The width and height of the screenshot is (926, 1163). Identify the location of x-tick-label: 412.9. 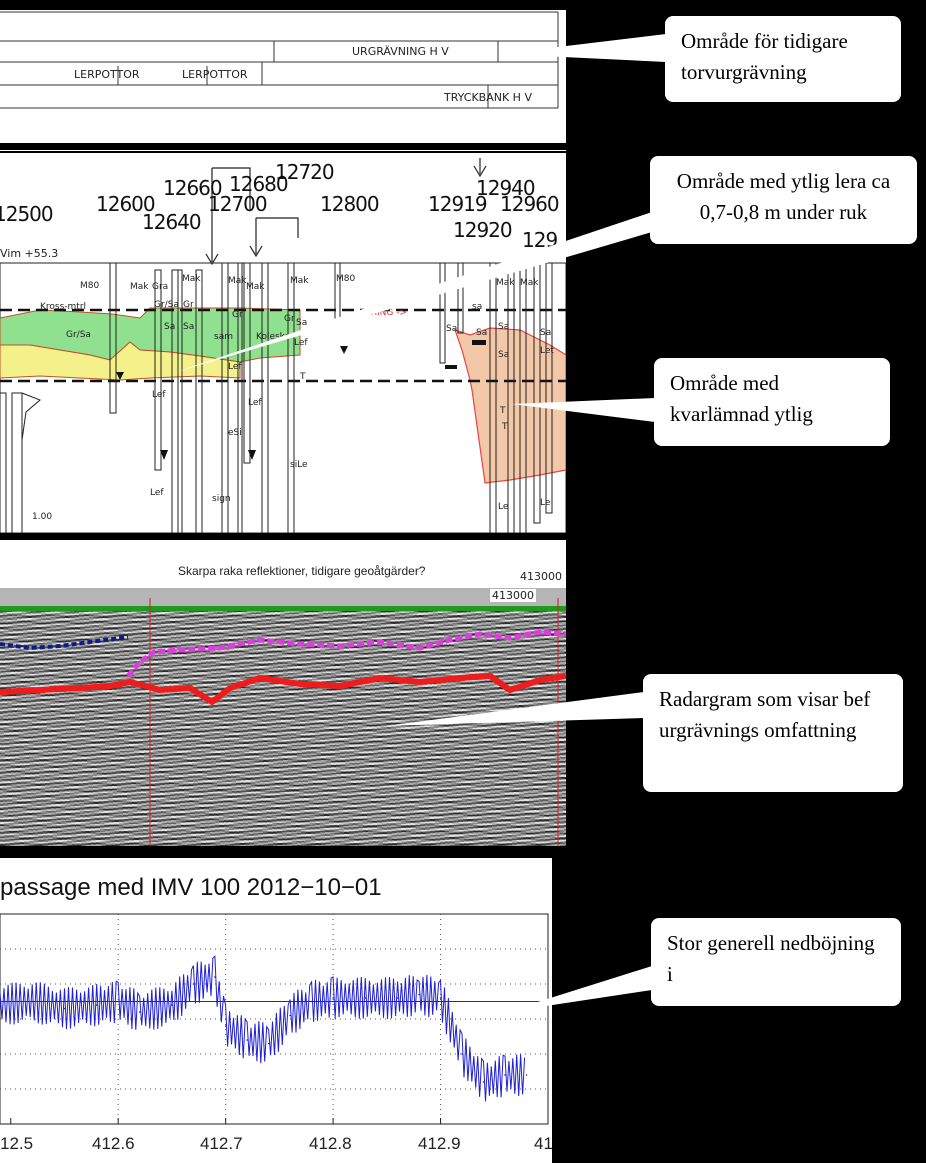
(439, 1143).